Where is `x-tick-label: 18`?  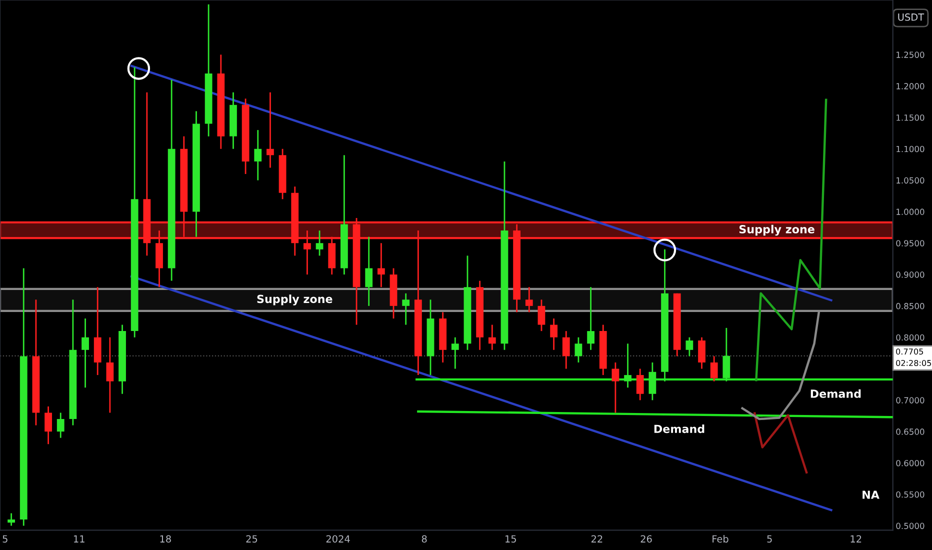
x-tick-label: 18 is located at coordinates (165, 539).